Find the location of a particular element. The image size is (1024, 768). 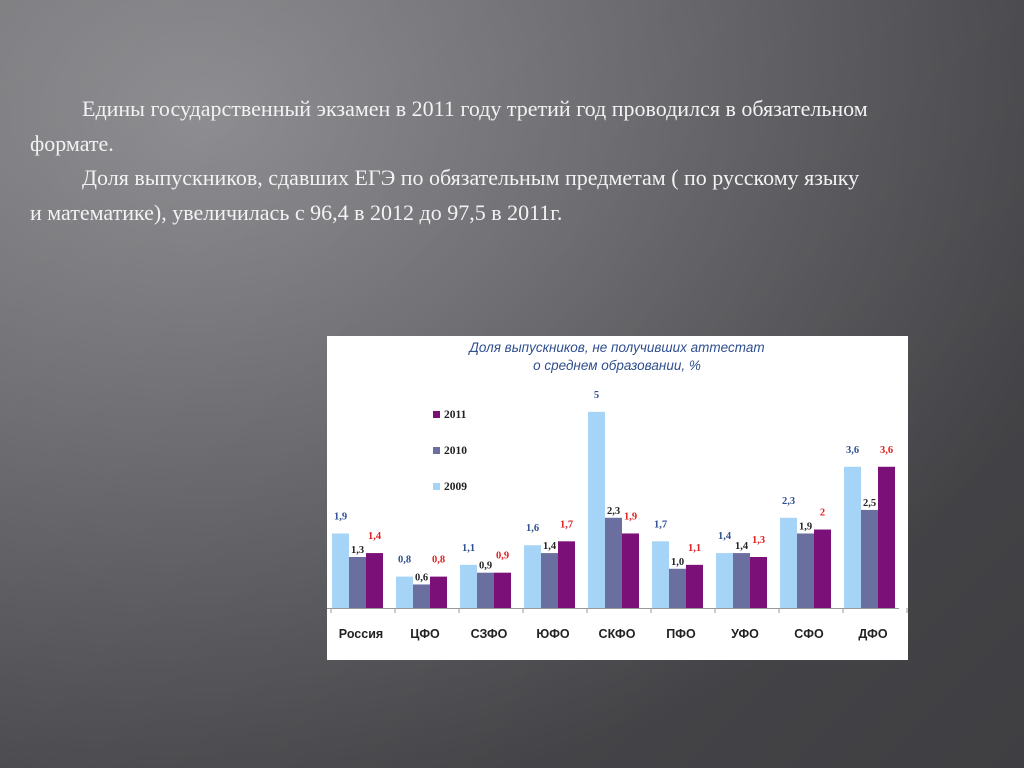

legend-swatch-2010 is located at coordinates (436, 450).